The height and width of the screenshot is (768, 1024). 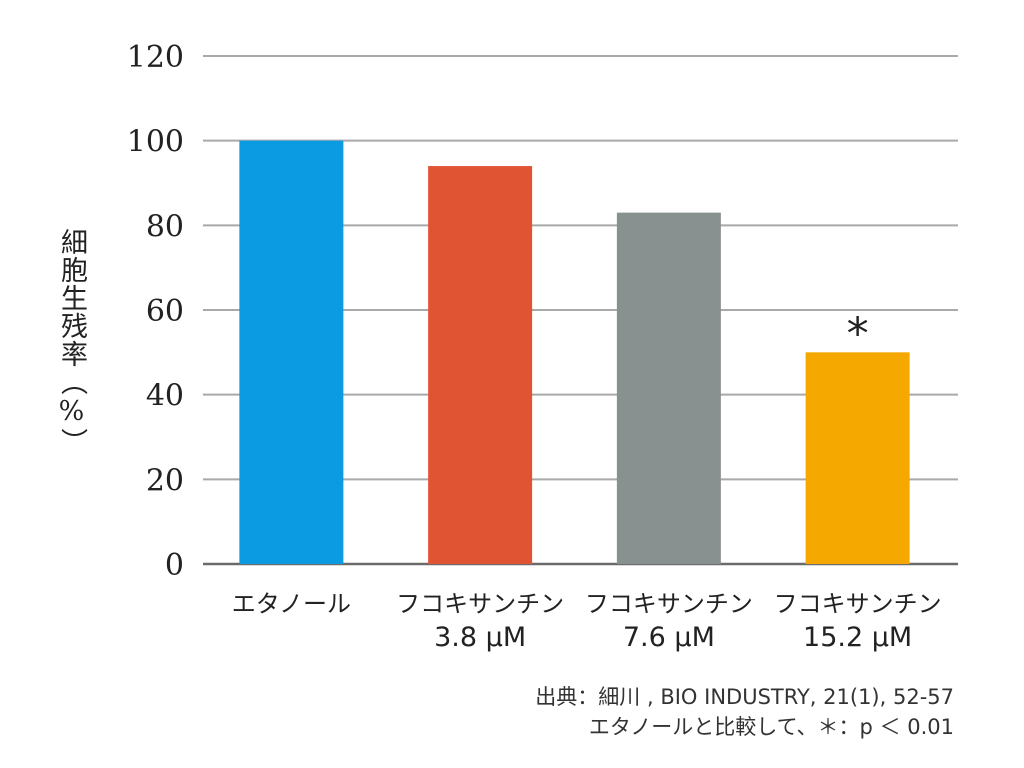 What do you see at coordinates (155, 142) in the screenshot?
I see `y-tick-label: 100` at bounding box center [155, 142].